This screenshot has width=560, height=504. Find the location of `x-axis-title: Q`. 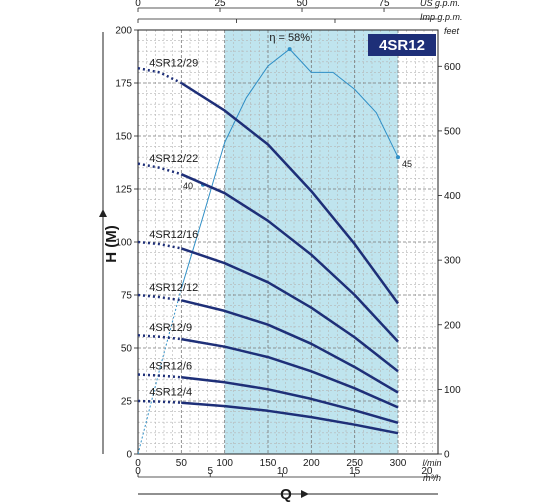

x-axis-title: Q is located at coordinates (286, 494).